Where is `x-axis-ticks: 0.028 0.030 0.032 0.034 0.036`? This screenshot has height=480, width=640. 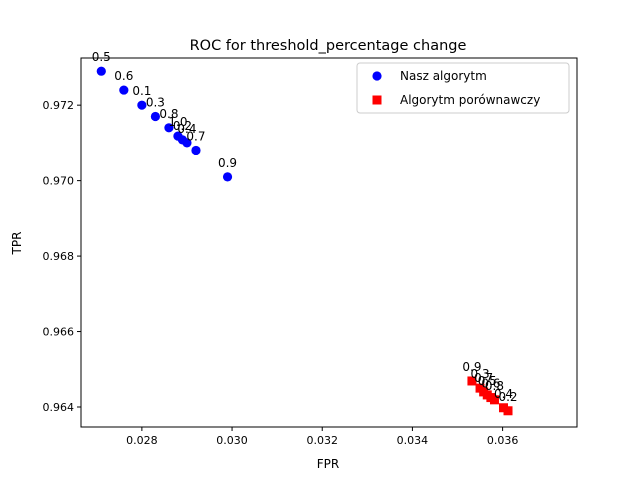 x-axis-ticks: 0.028 0.030 0.032 0.034 0.036 is located at coordinates (322, 437).